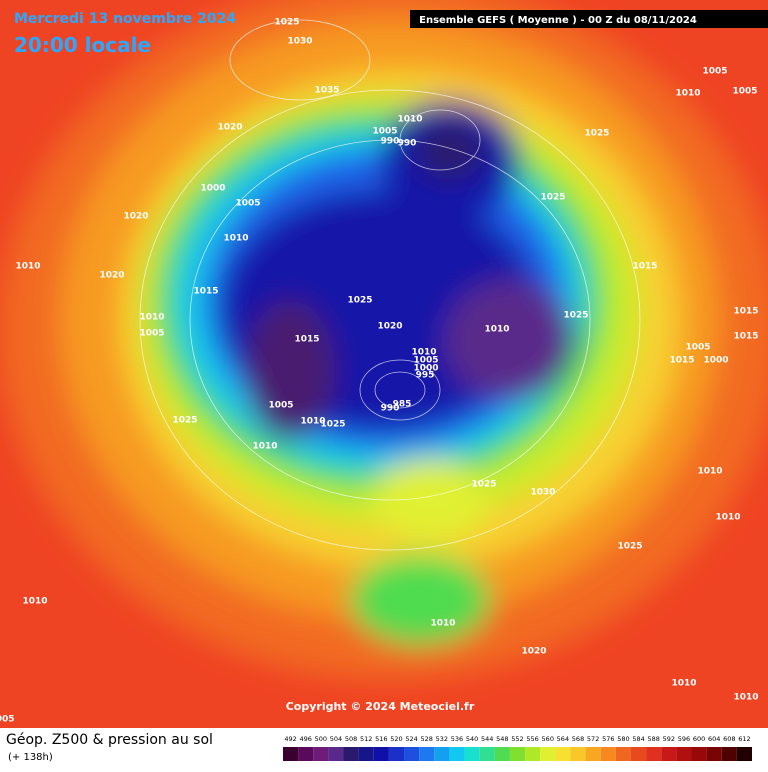  I want to click on scale-label: 492, so click(290, 739).